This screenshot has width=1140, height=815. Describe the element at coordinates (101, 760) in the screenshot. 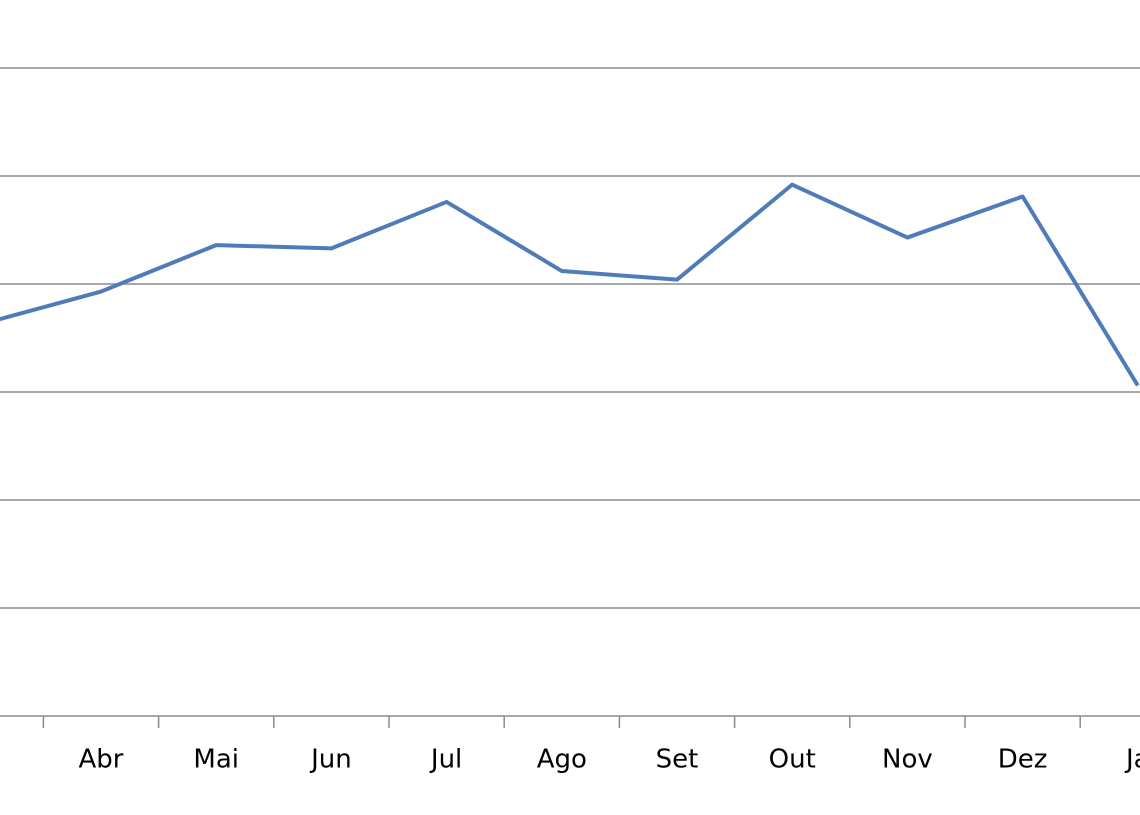

I see `x-tick-label: Abr` at that location.